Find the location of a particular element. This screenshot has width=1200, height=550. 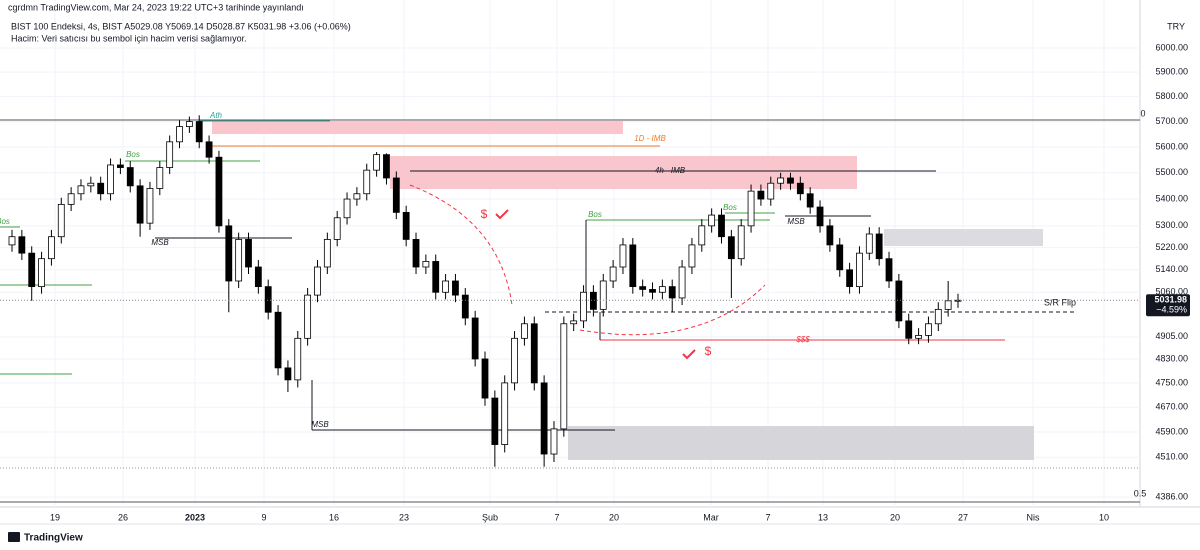

y-tick-label: 5300.00 is located at coordinates (1171, 225).